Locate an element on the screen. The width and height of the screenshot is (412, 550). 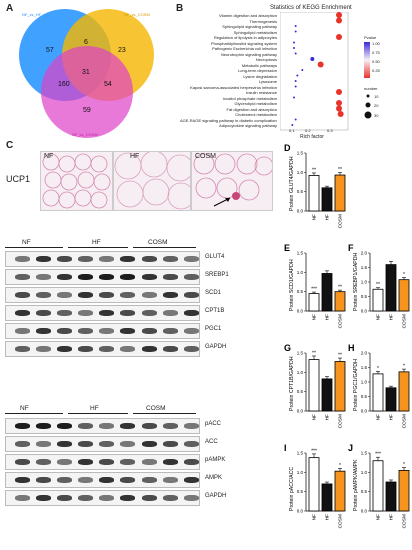
kegg-title: Statistics of KEGG Enrichment is located at coordinates (311, 8).